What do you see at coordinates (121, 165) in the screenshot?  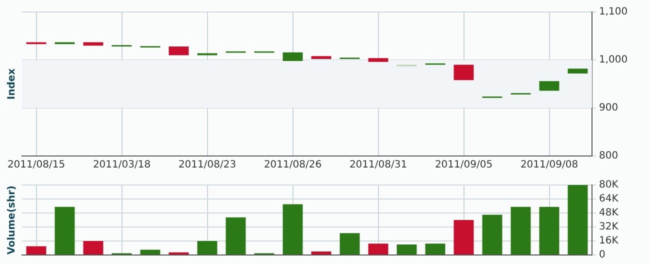 I see `x-tick-label: 2011/03/18` at bounding box center [121, 165].